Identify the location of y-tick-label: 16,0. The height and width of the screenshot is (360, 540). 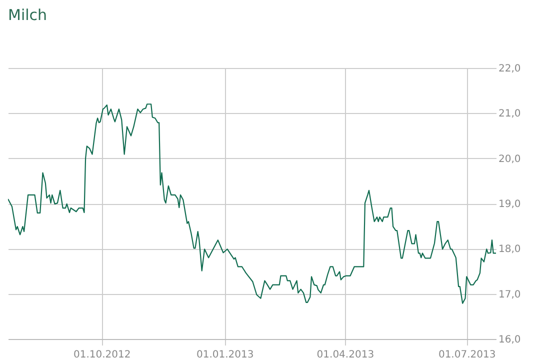
(509, 340).